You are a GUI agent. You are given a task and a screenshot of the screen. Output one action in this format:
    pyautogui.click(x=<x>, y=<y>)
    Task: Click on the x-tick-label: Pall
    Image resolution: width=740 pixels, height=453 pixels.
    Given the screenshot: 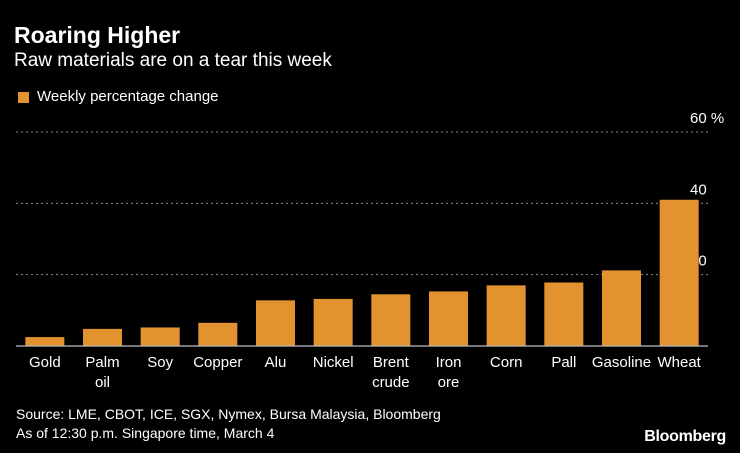 What is the action you would take?
    pyautogui.click(x=563, y=362)
    